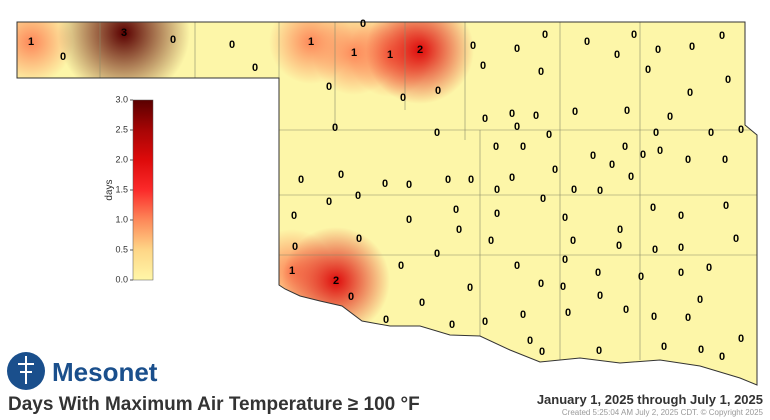 This screenshot has width=770, height=420. What do you see at coordinates (420, 50) in the screenshot?
I see `station-value: 2` at bounding box center [420, 50].